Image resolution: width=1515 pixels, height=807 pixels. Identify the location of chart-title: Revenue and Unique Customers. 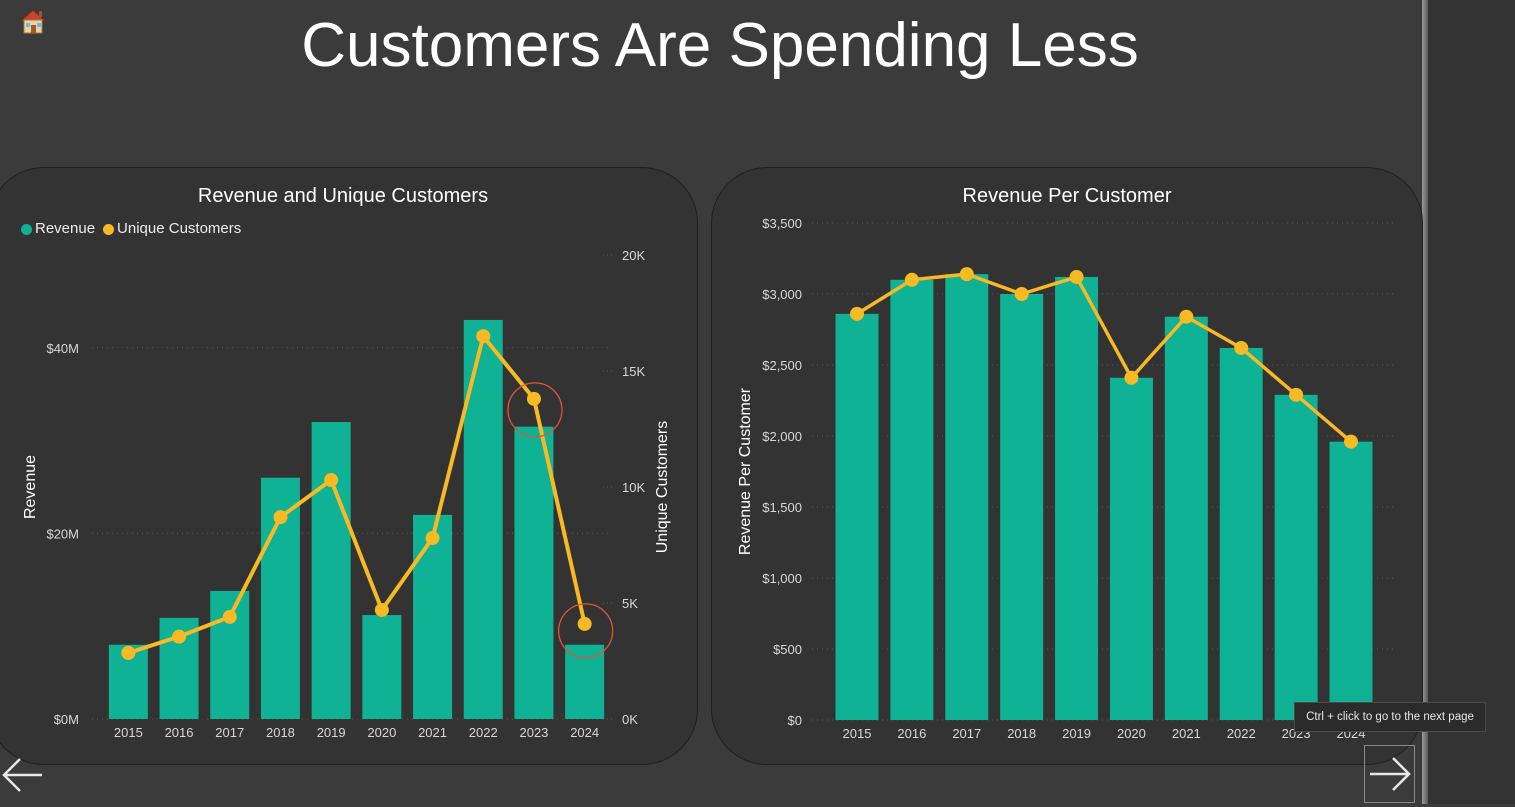
(343, 196).